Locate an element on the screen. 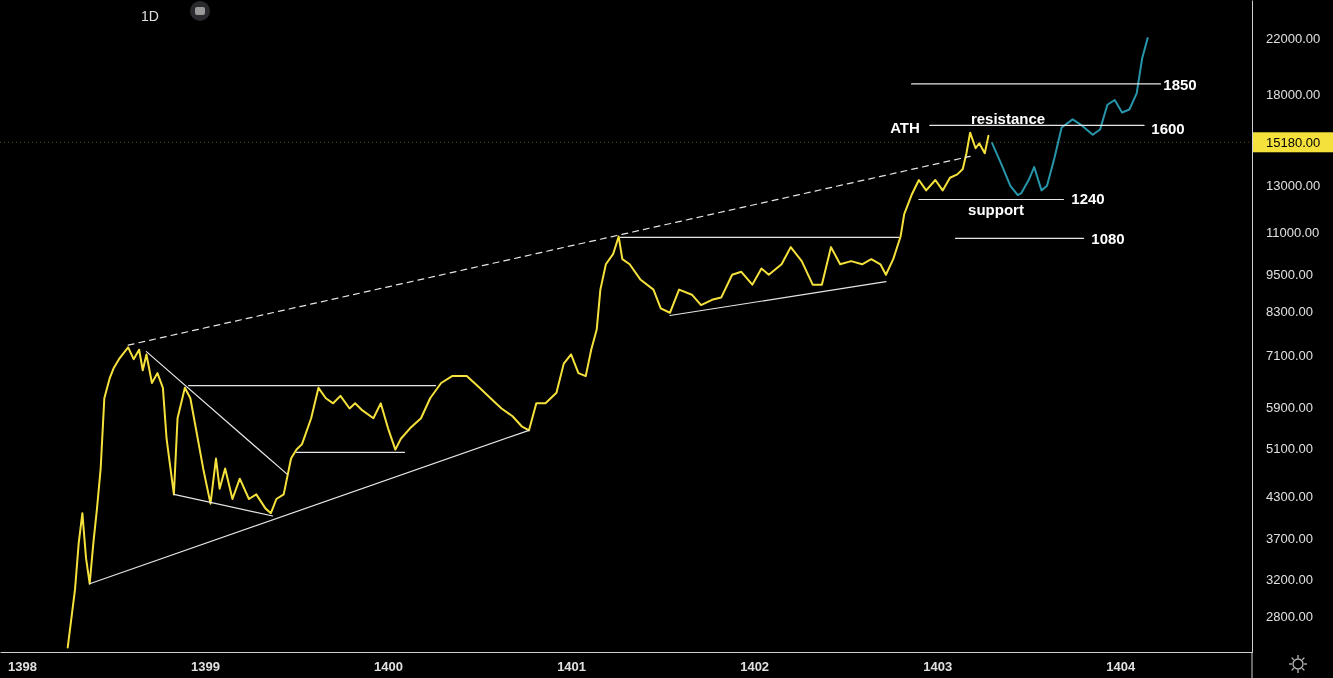  annotation: 1D is located at coordinates (150, 15).